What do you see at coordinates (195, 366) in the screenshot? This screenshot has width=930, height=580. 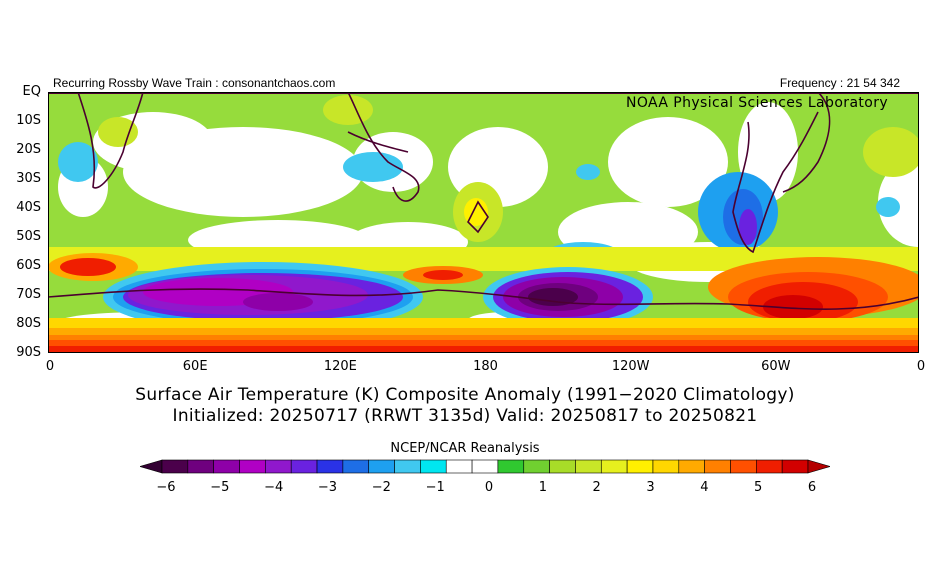 I see `longitude-label: 60E` at bounding box center [195, 366].